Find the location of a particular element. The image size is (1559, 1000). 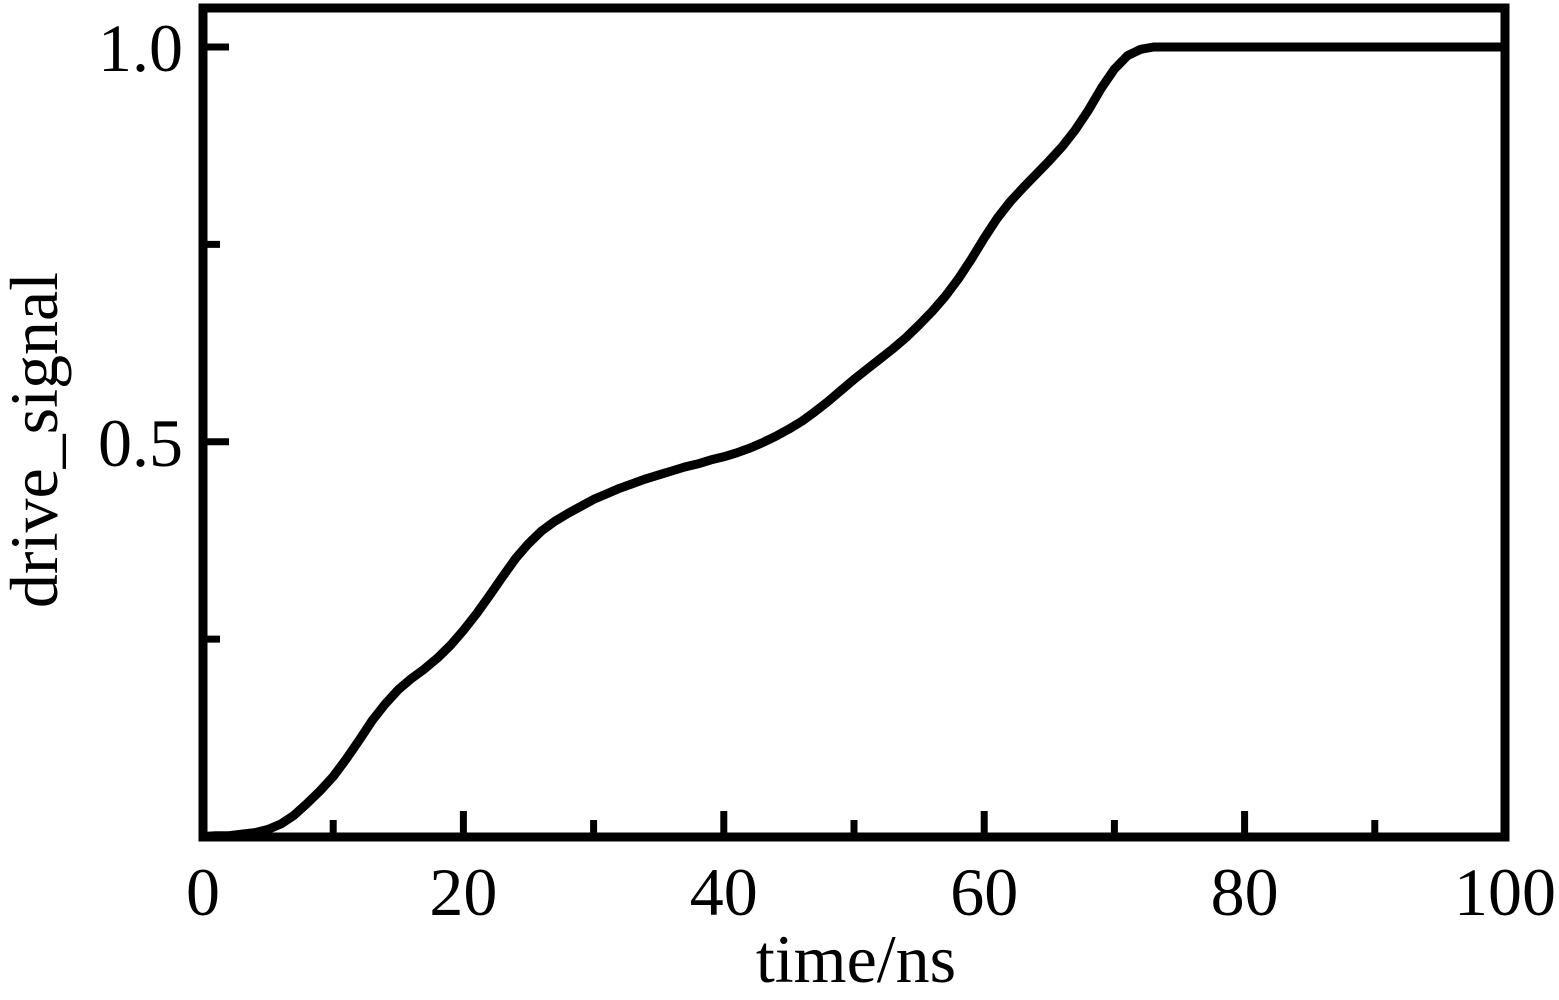

x-tick-label: 20 is located at coordinates (463, 892).